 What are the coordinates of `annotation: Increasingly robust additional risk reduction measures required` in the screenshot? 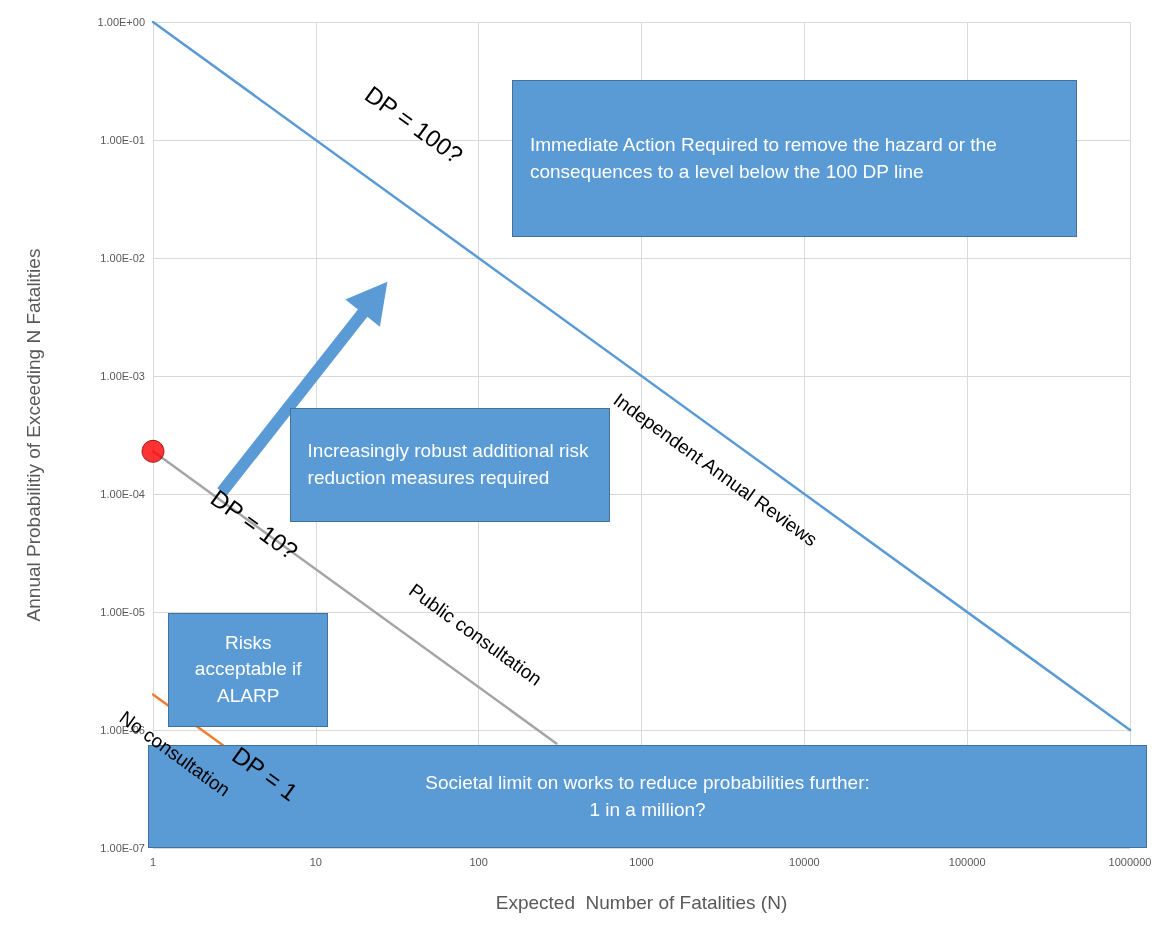 It's located at (448, 464).